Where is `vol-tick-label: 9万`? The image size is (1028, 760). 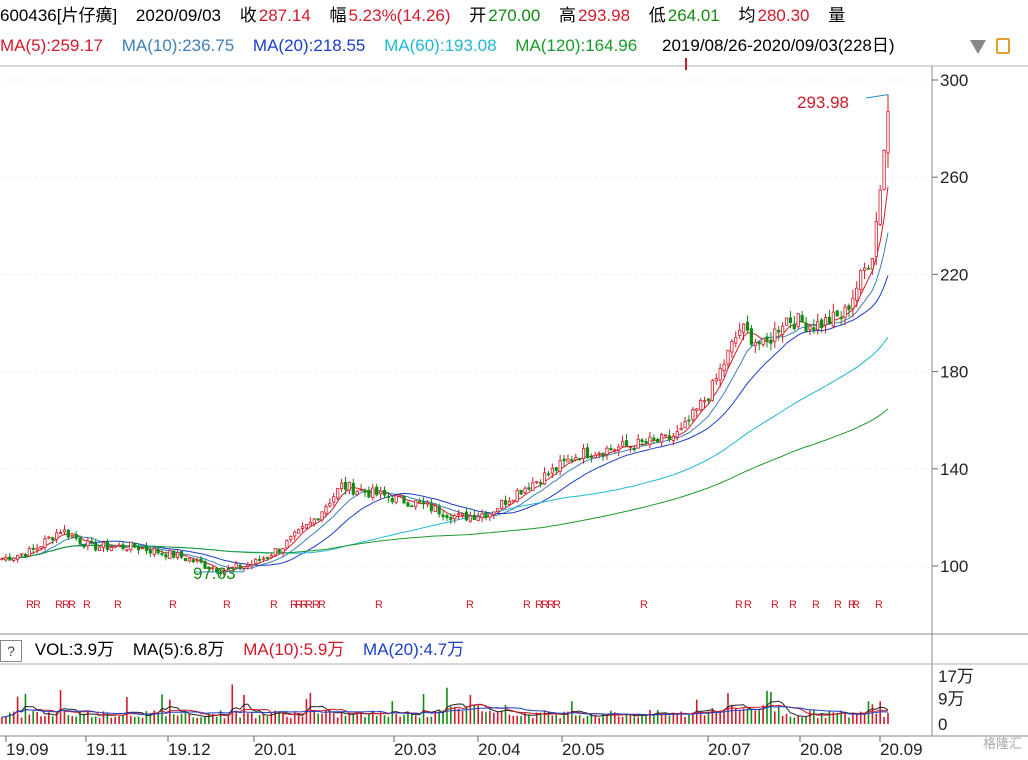 vol-tick-label: 9万 is located at coordinates (951, 699).